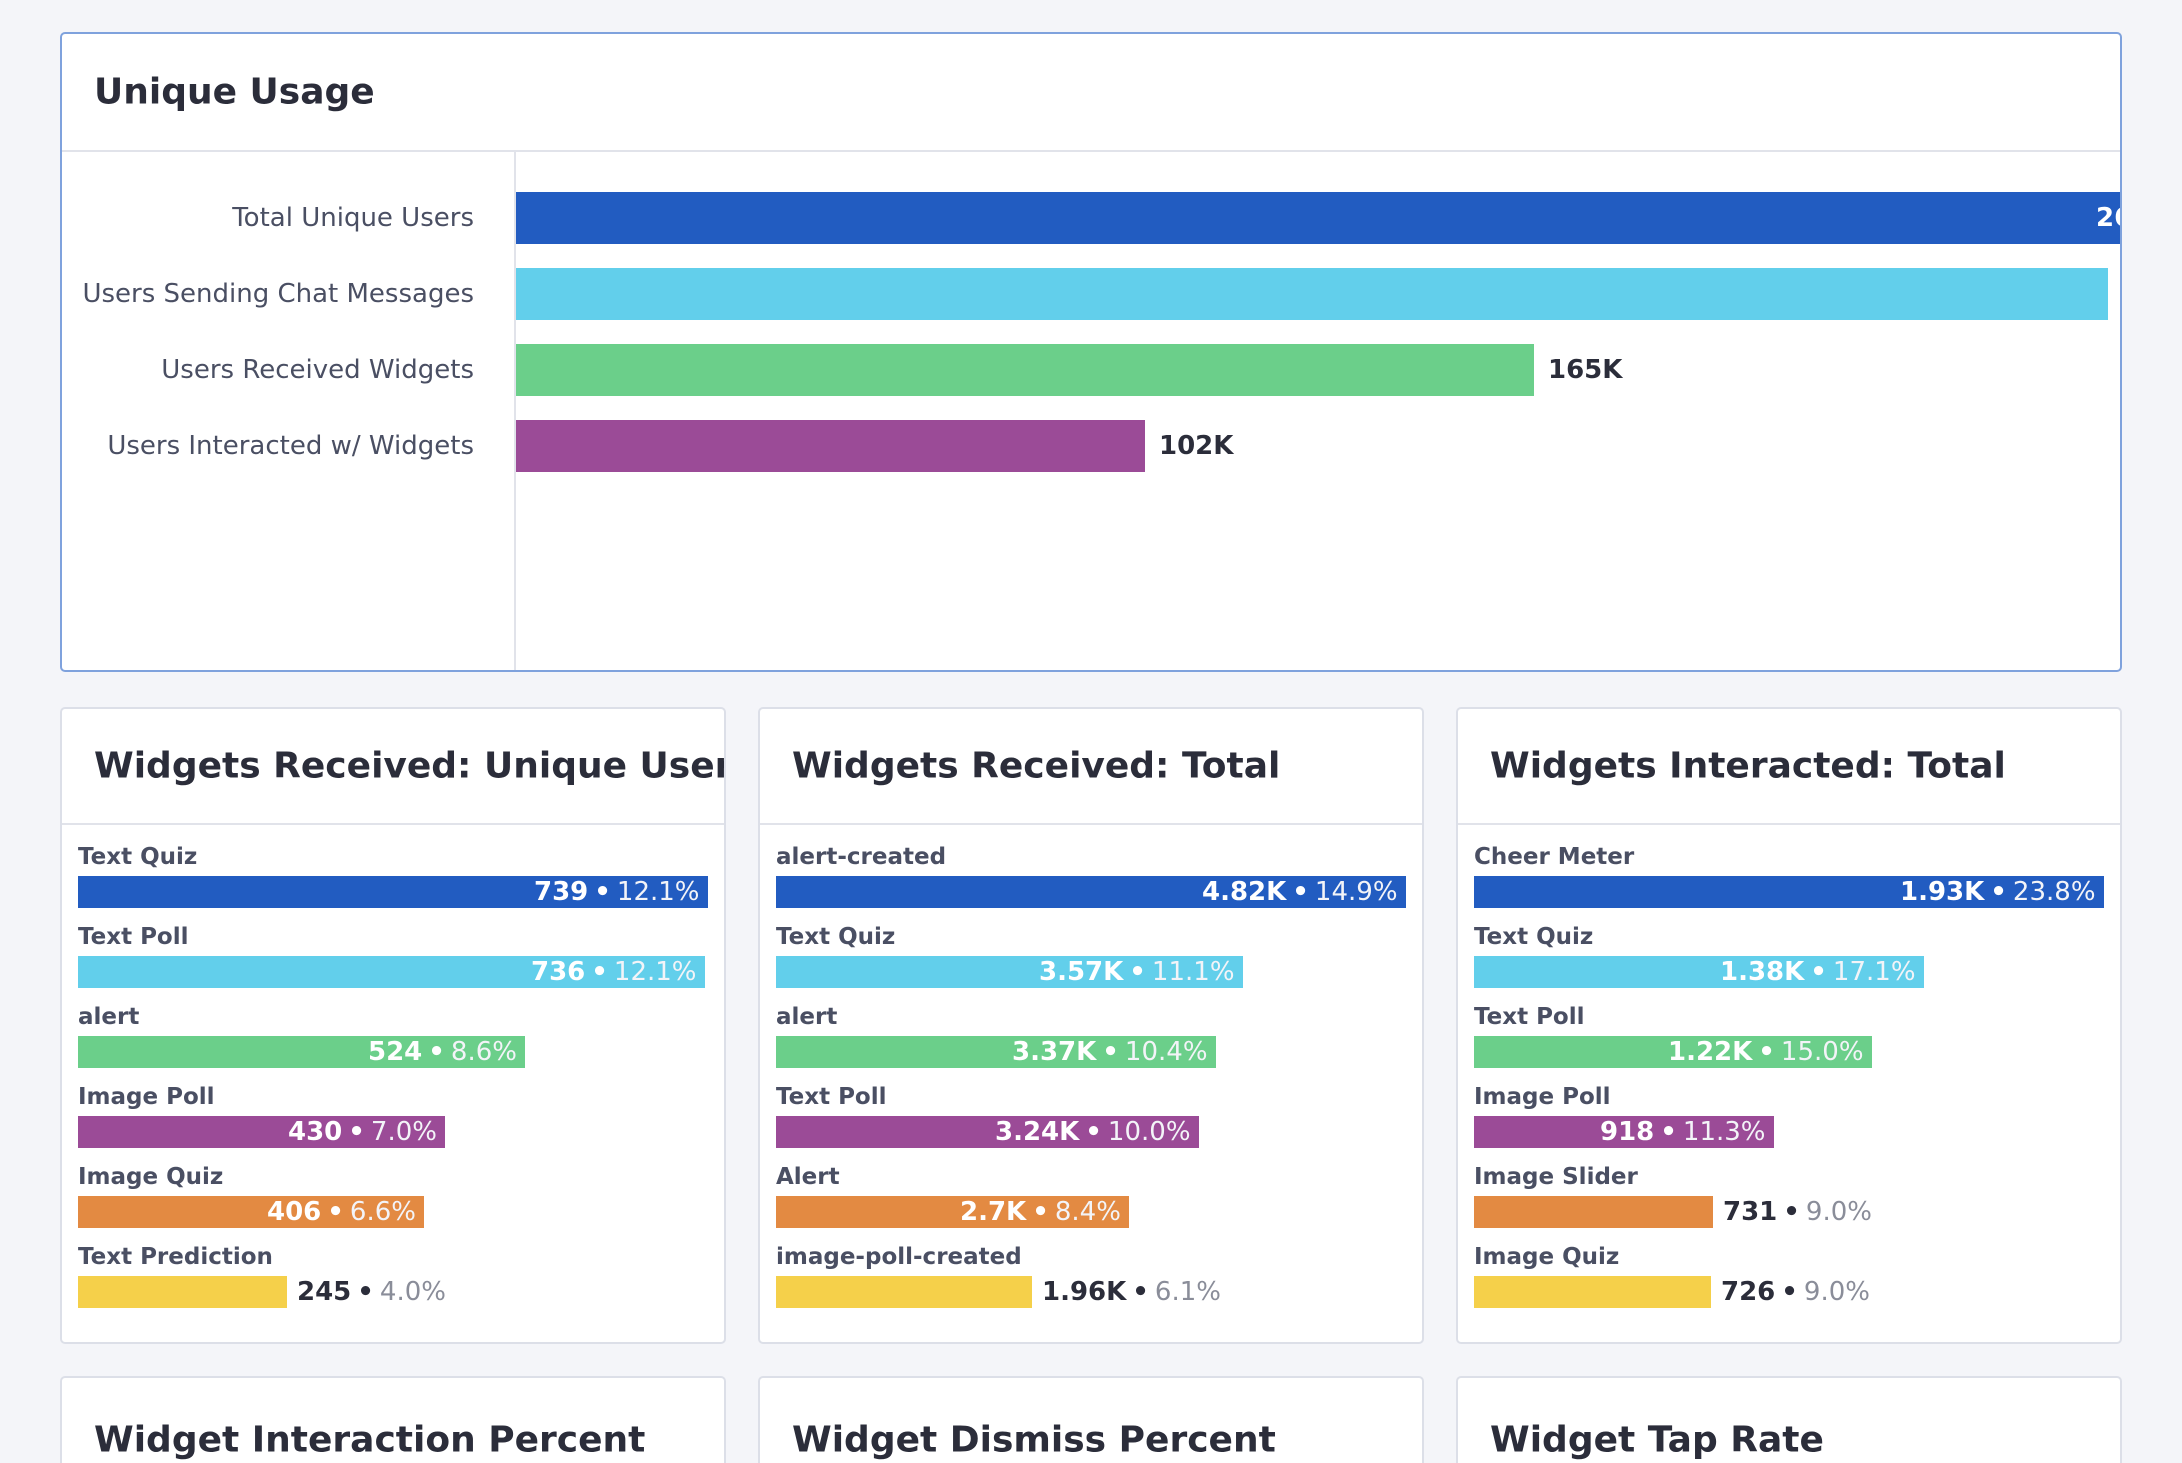 The width and height of the screenshot is (2182, 1463). I want to click on percent-label: 10.0%, so click(1149, 1132).